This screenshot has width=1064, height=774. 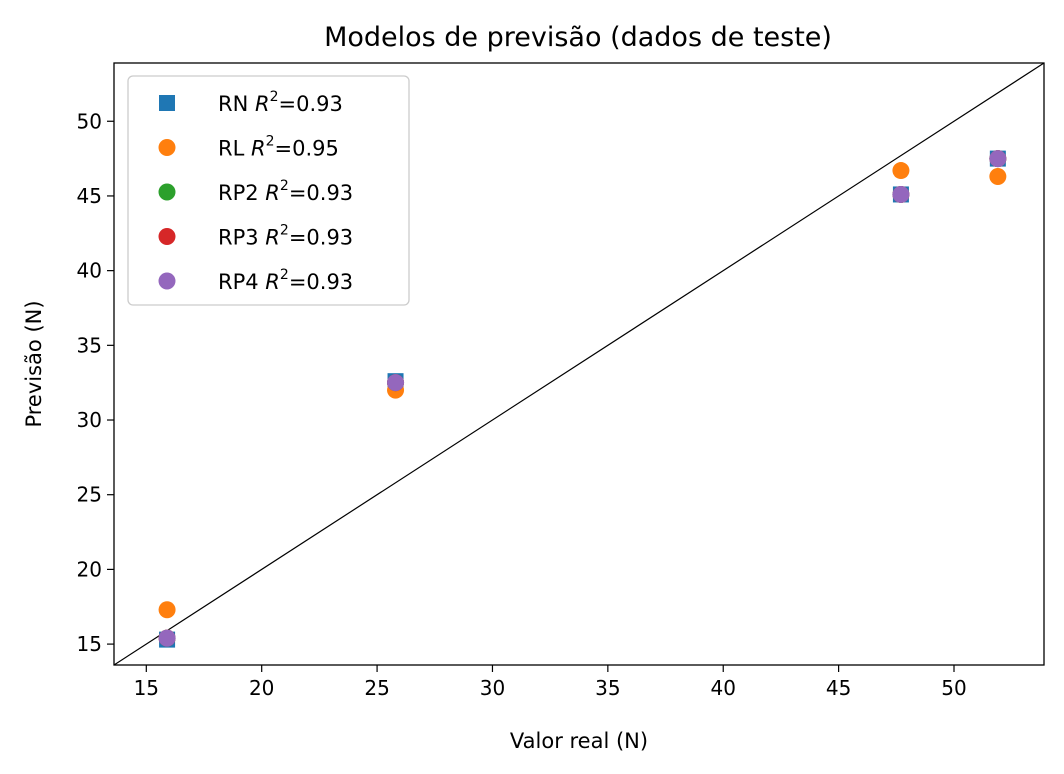 I want to click on chart-title: Modelos de previsão (dados de teste), so click(x=578, y=37).